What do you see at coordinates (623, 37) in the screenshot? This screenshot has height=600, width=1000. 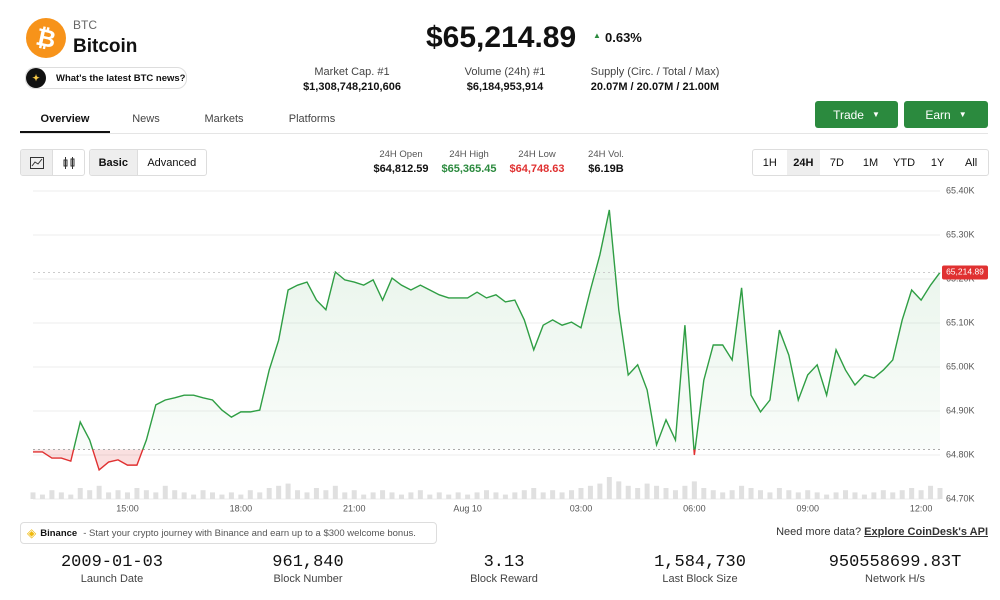 I see `change: 0.63%` at bounding box center [623, 37].